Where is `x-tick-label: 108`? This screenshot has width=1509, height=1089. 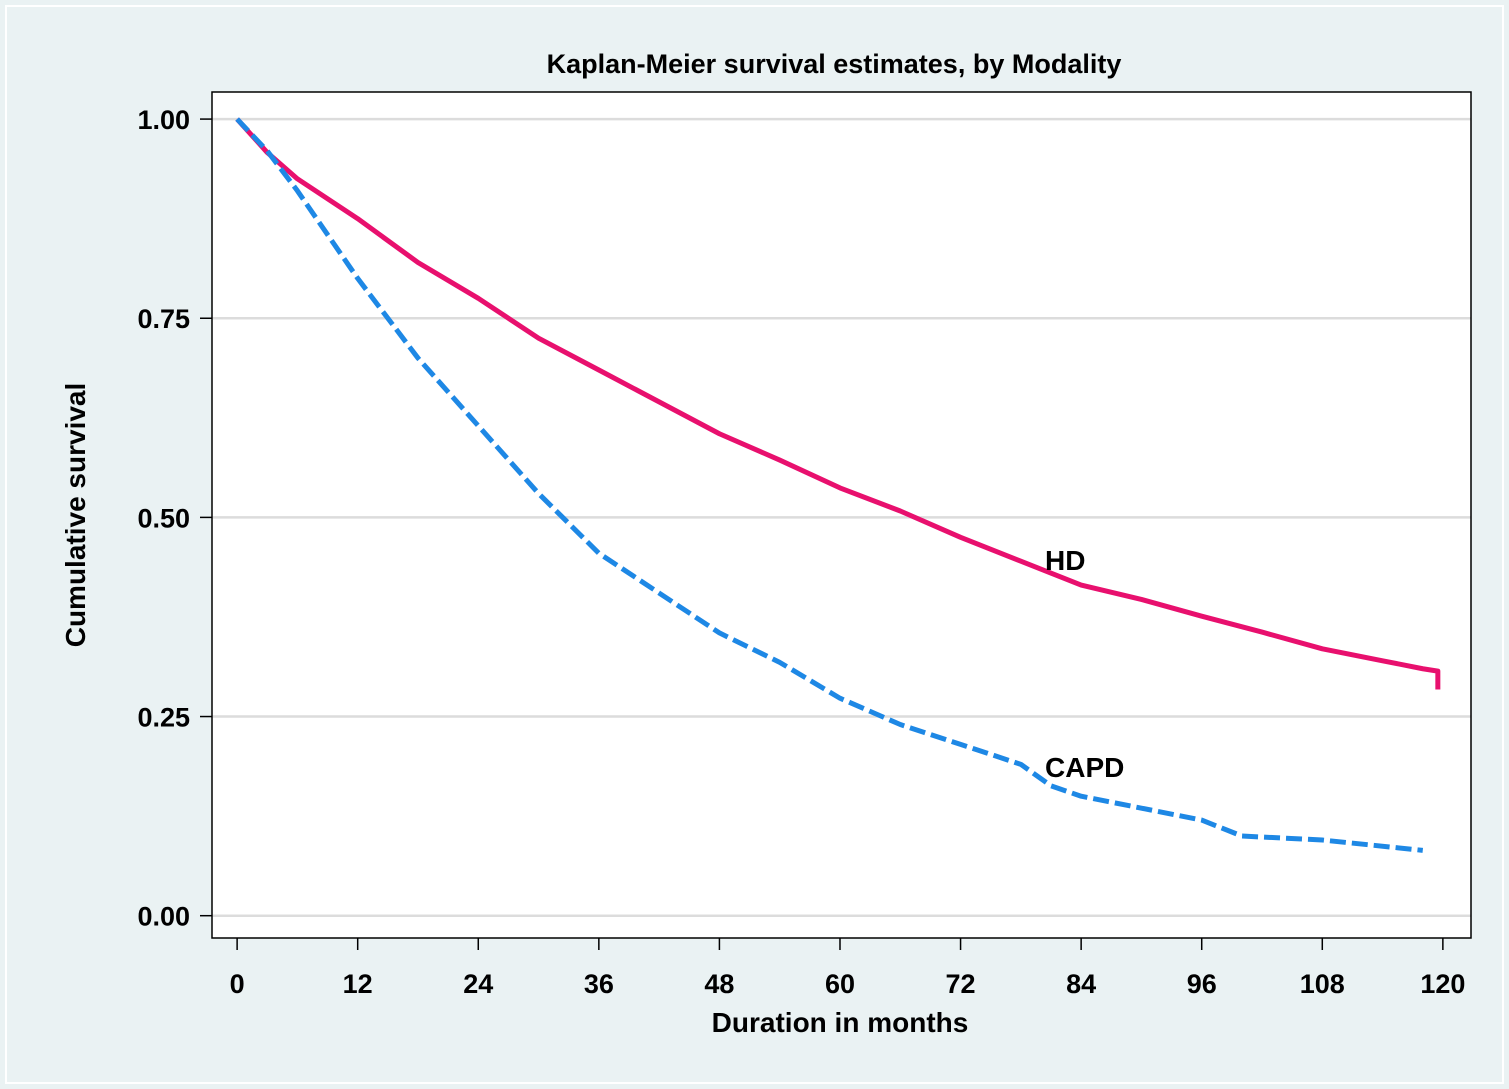 x-tick-label: 108 is located at coordinates (1322, 984).